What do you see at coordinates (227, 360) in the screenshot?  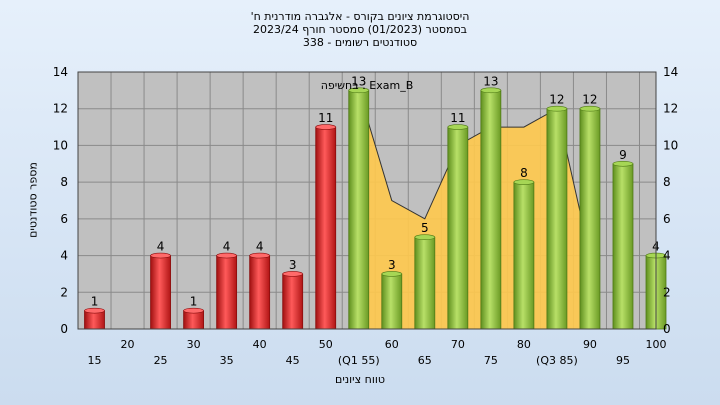 I see `x-tick-label: 35` at bounding box center [227, 360].